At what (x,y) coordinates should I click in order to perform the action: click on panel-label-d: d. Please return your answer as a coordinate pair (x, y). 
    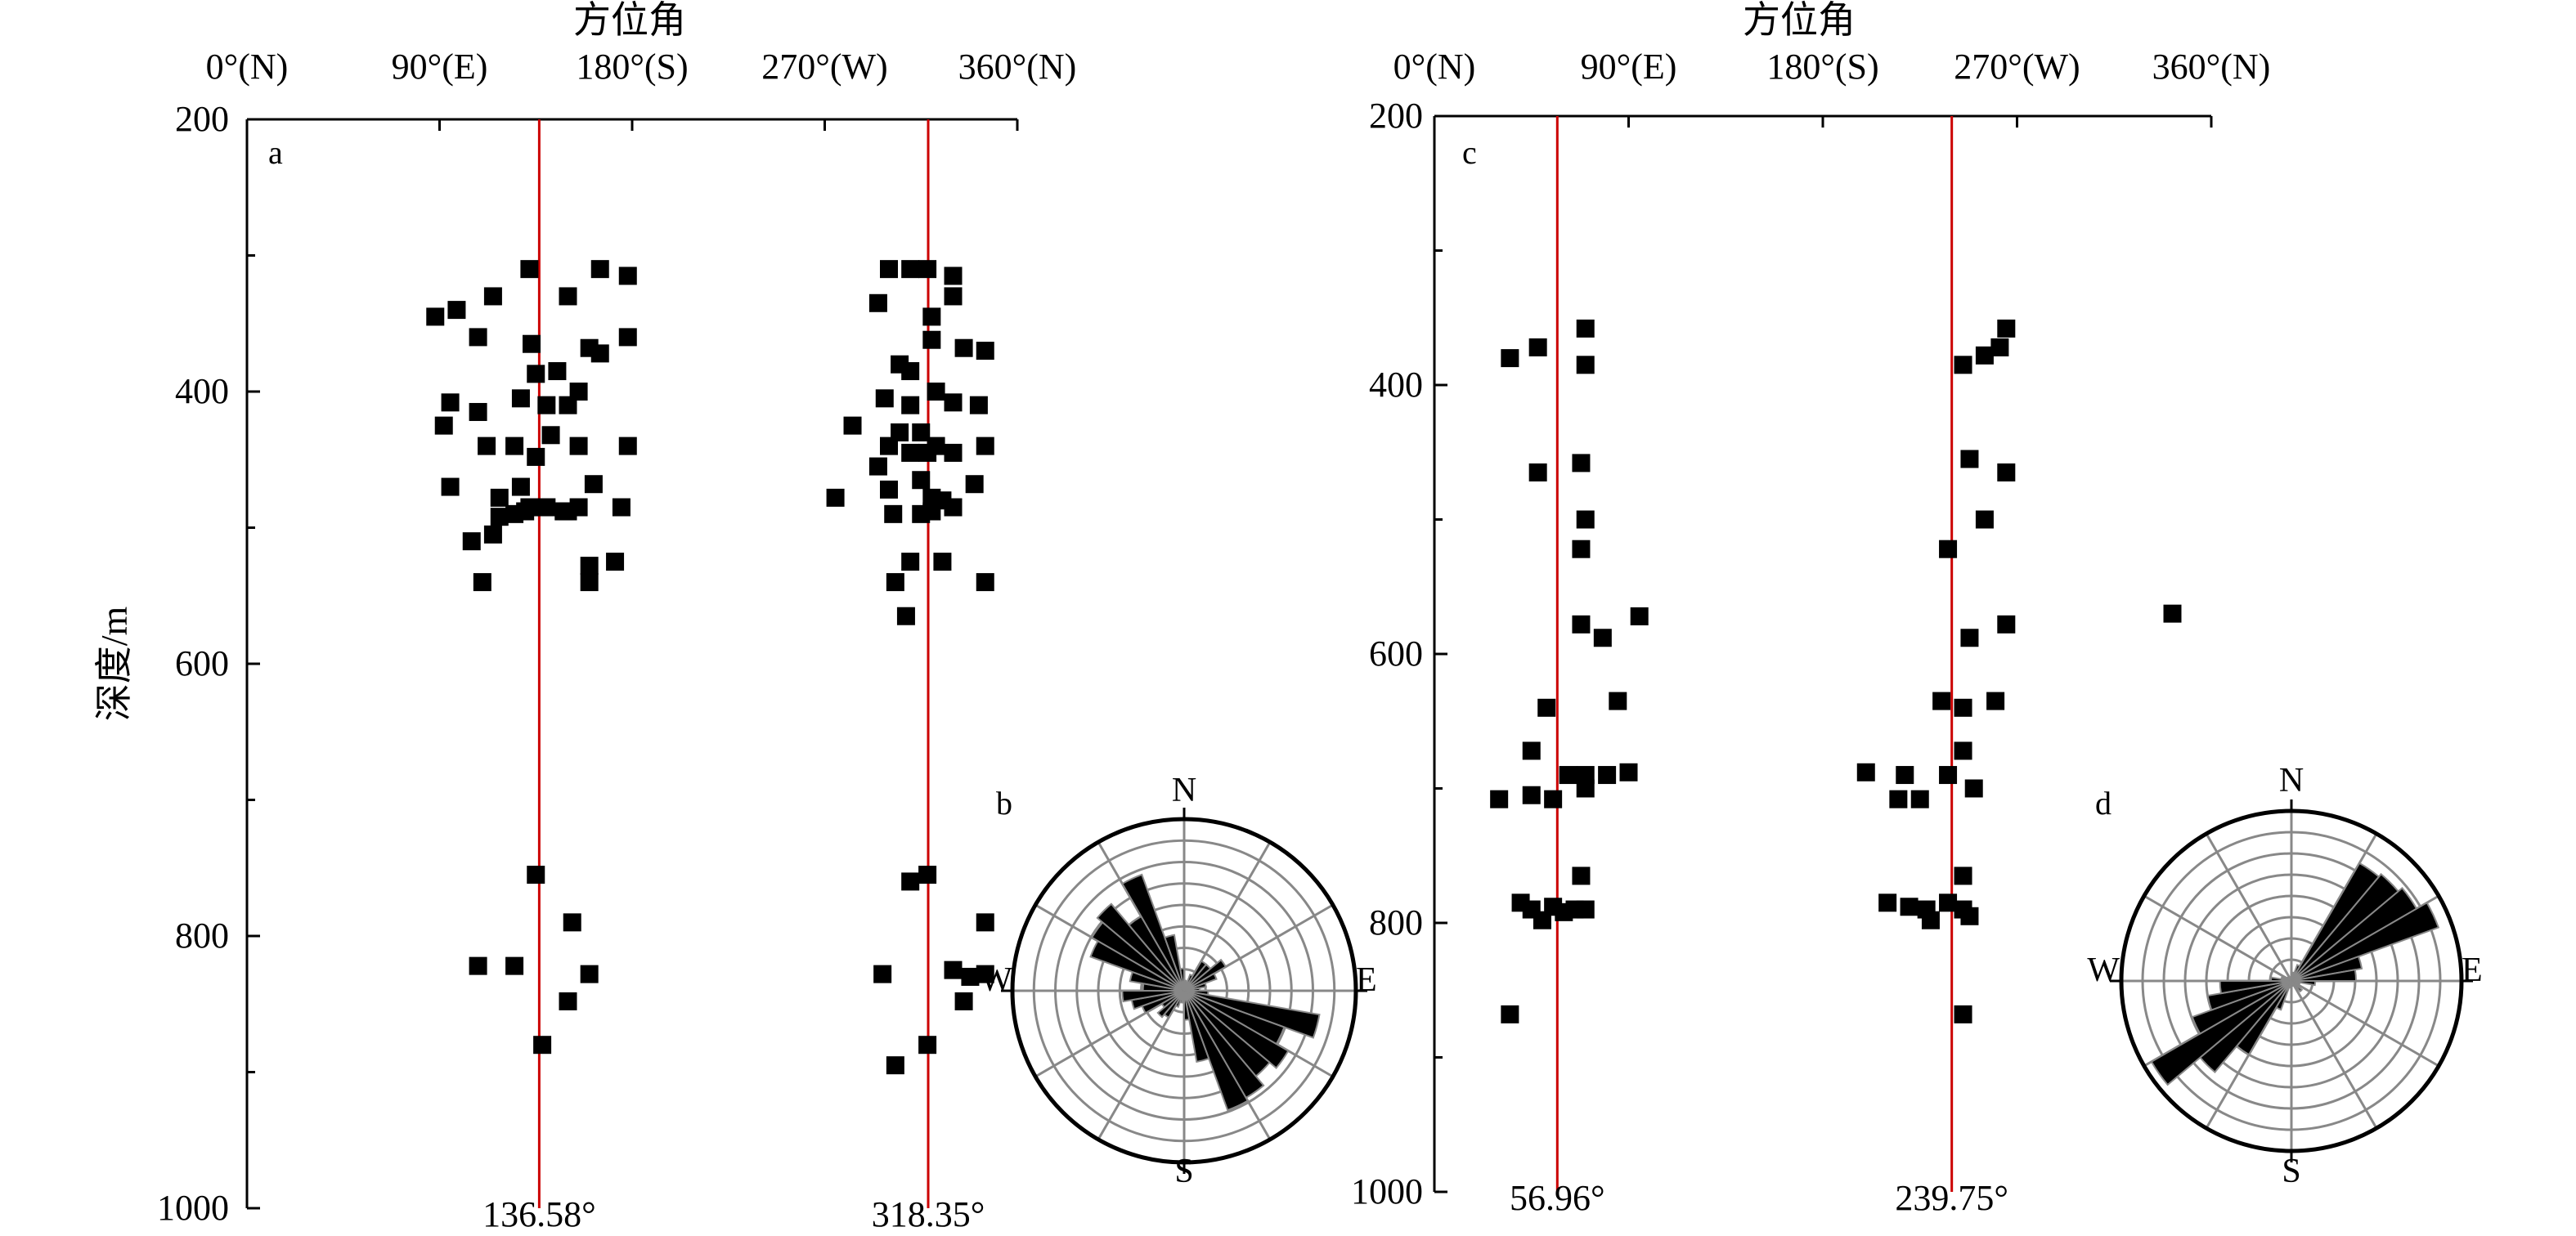
    Looking at the image, I should click on (2103, 803).